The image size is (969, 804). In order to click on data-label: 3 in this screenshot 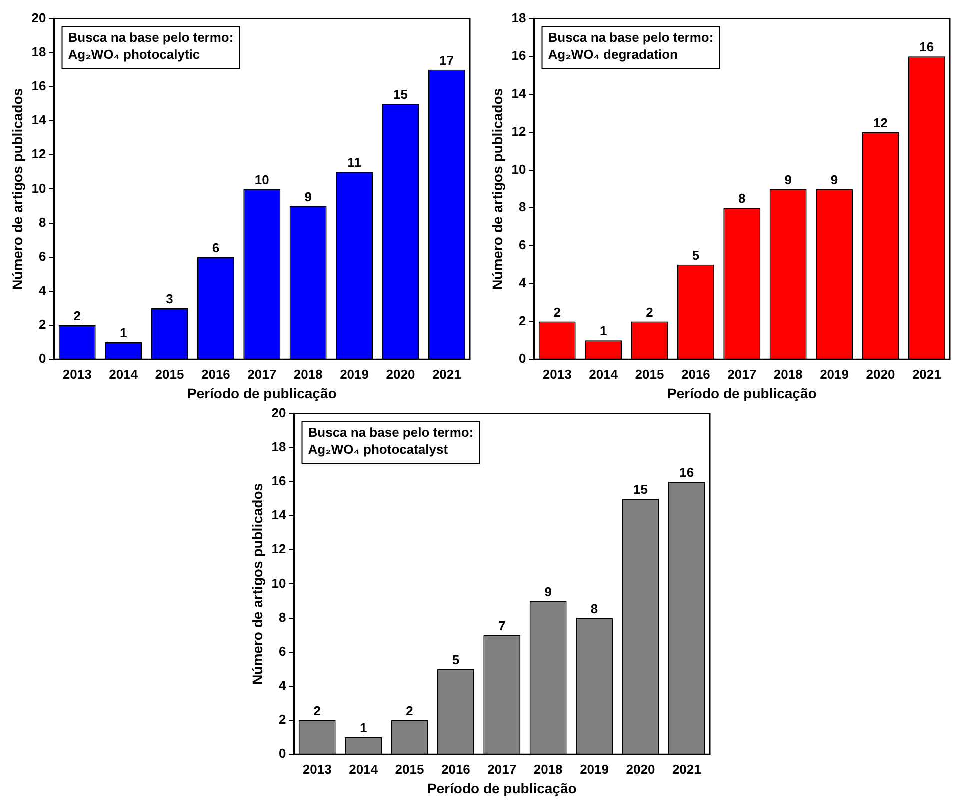, I will do `click(170, 299)`.